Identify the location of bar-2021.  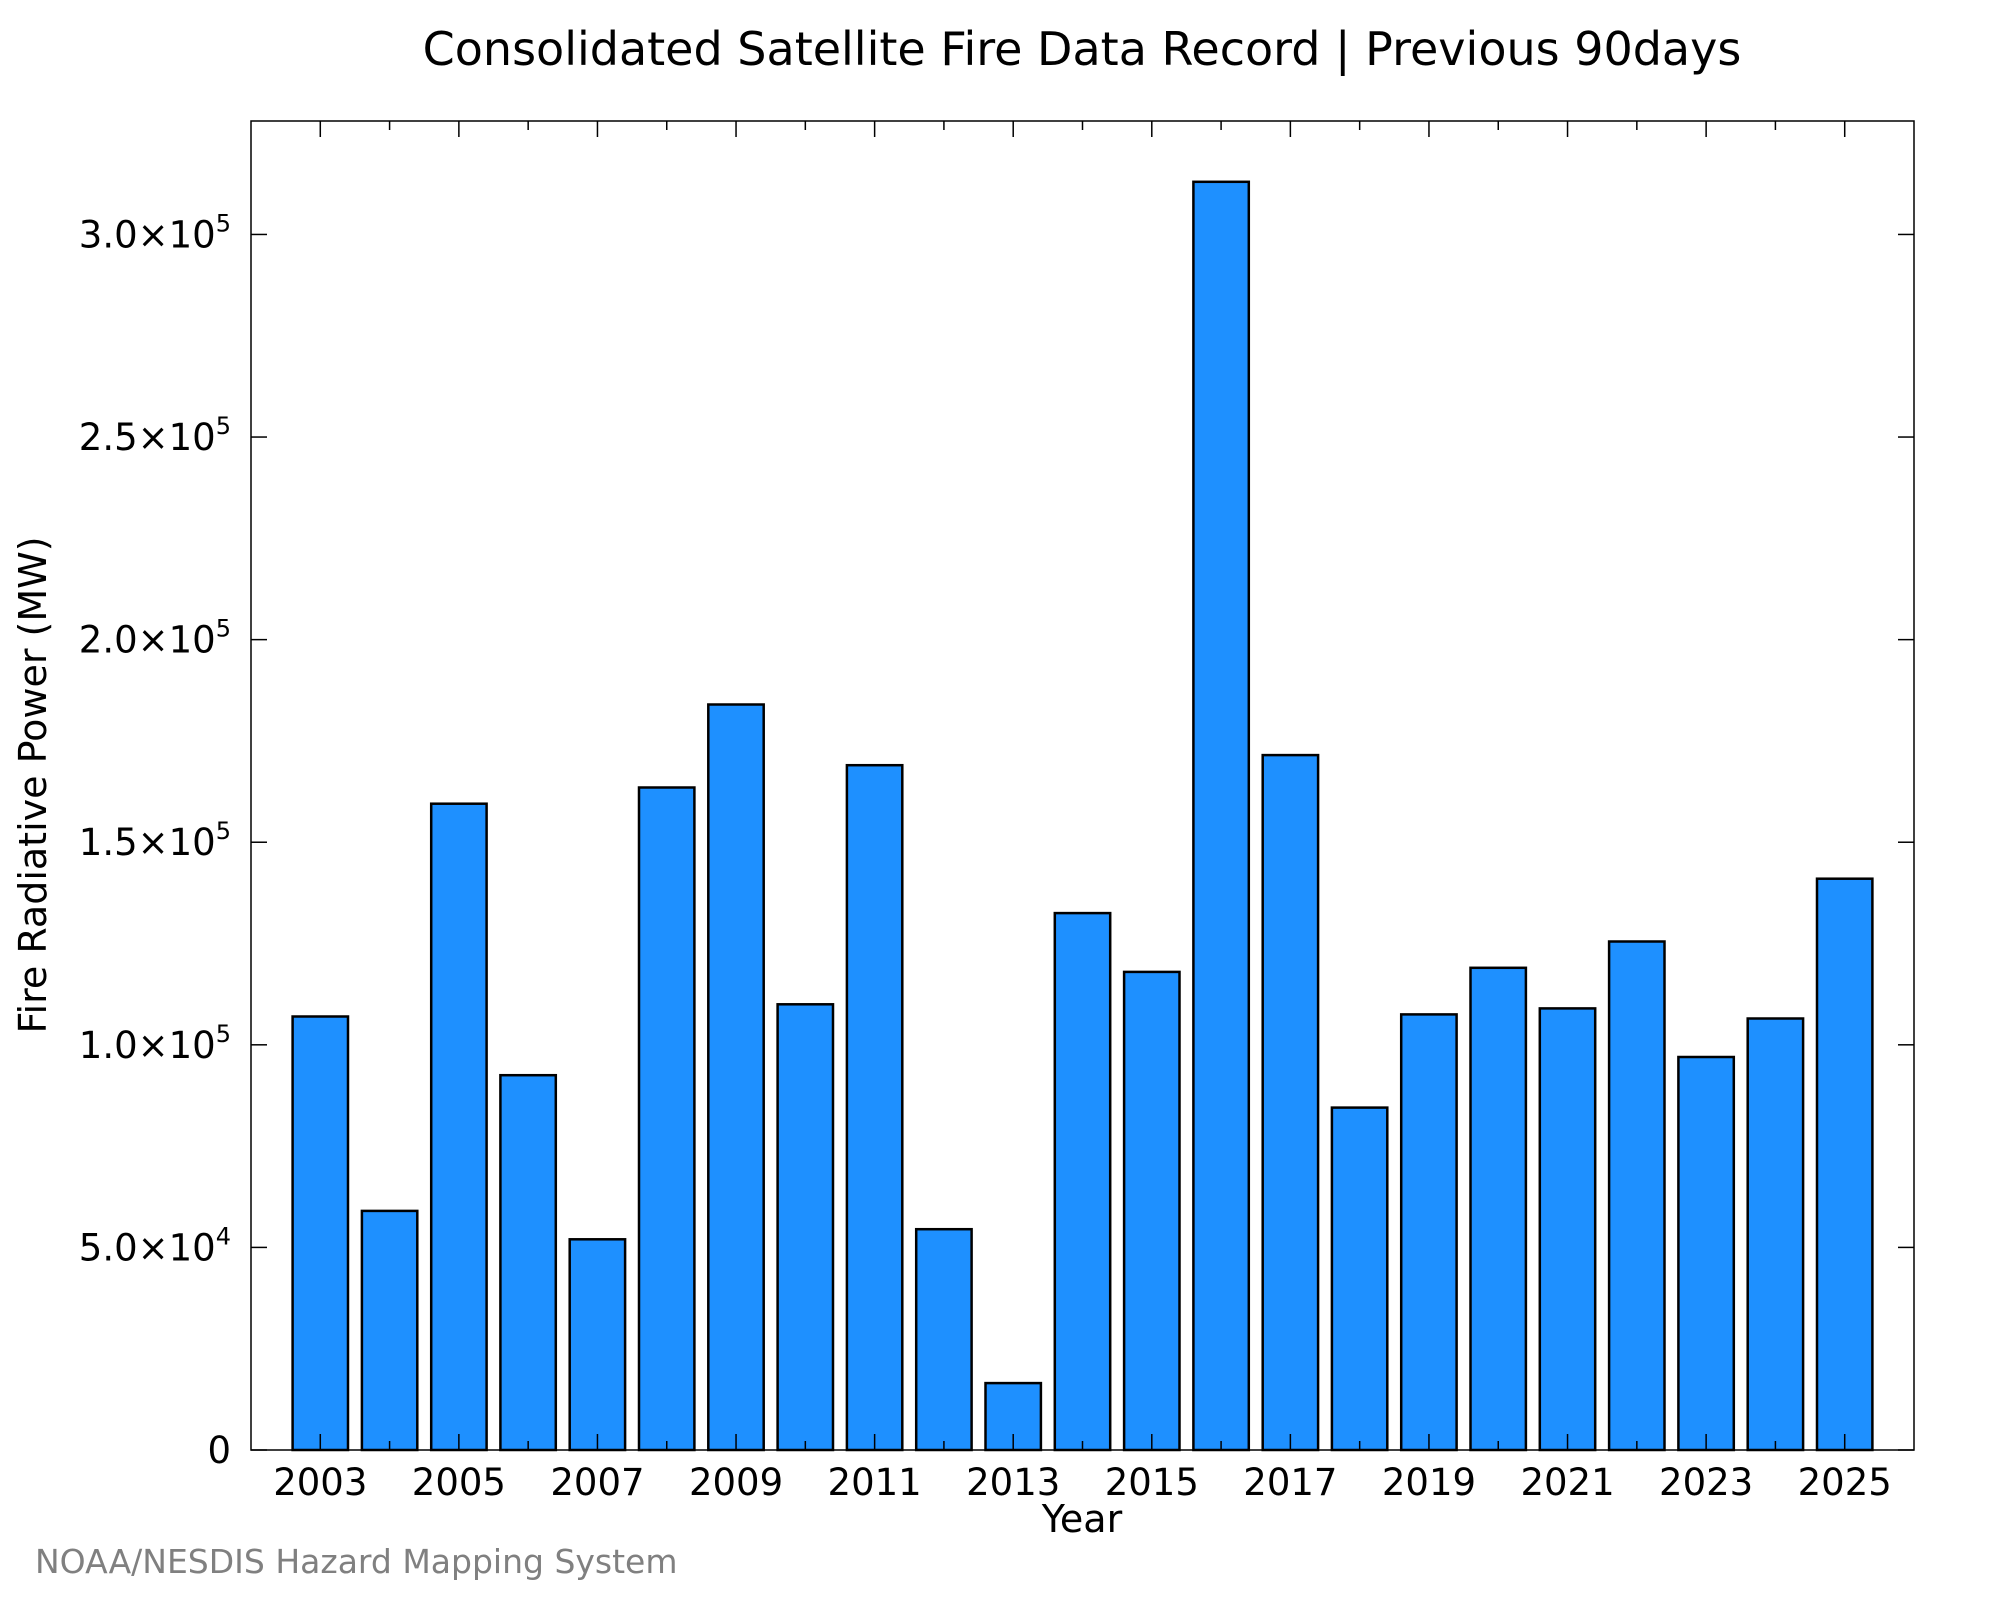
(1567, 1229).